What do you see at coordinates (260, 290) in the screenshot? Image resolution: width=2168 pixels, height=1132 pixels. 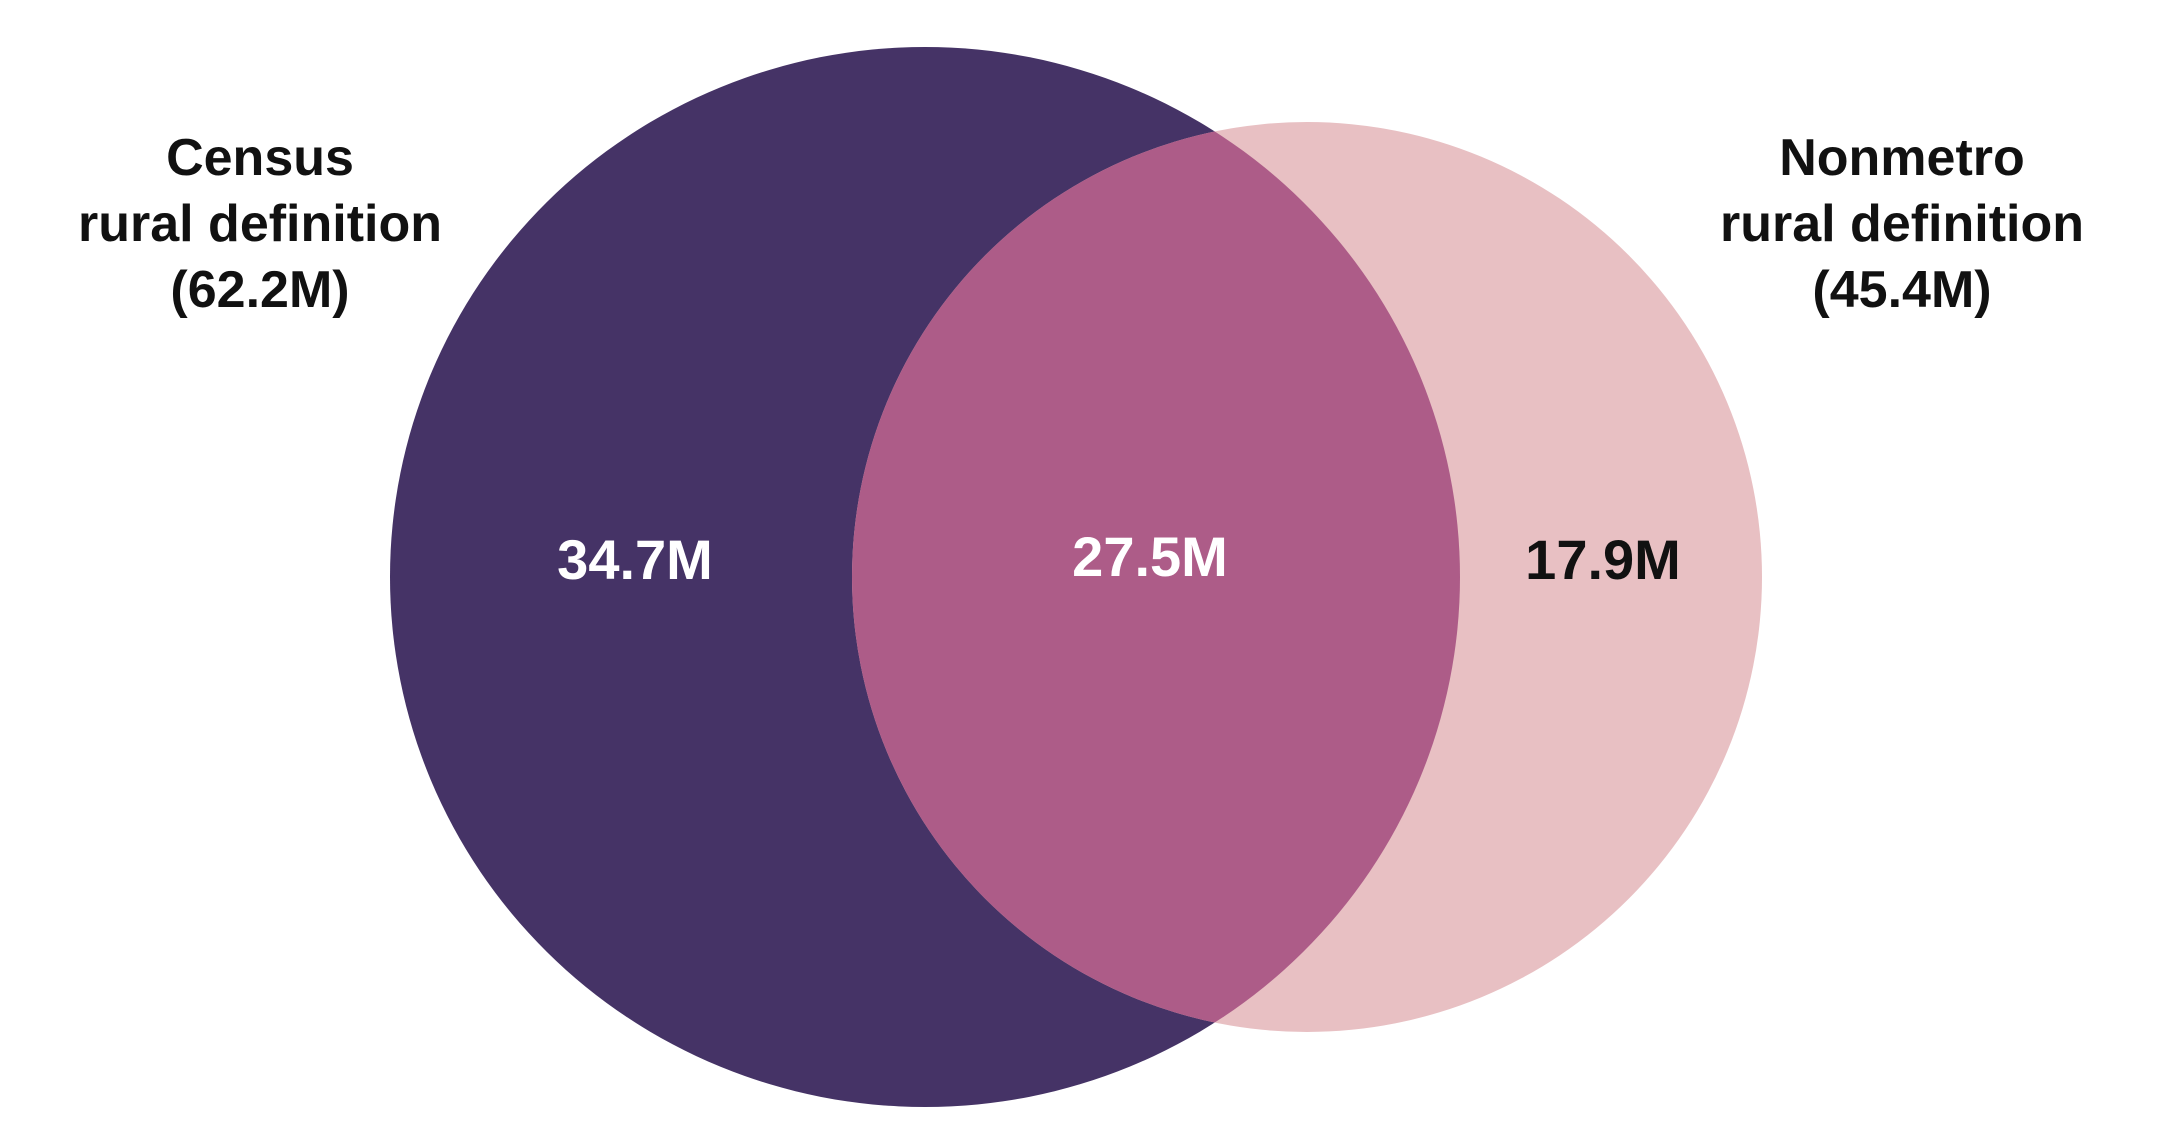 I see `census-rural-total: (62.2M)` at bounding box center [260, 290].